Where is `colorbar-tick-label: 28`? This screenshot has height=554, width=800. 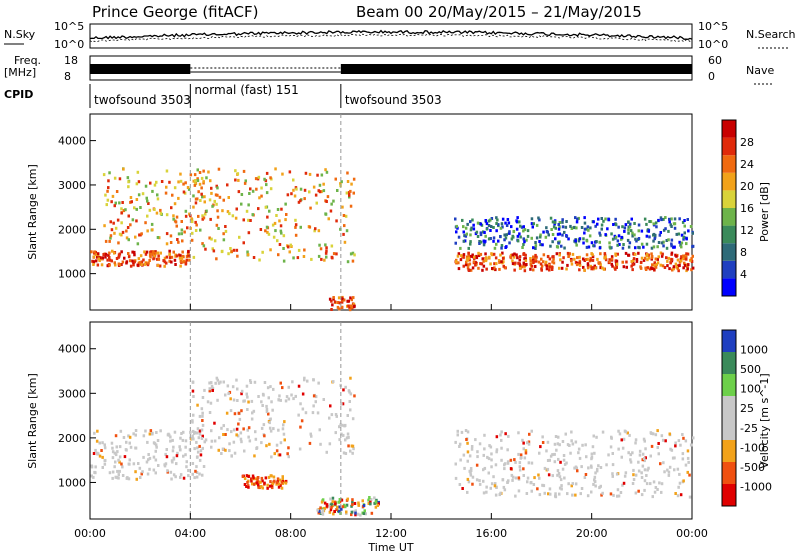
colorbar-tick-label: 28 is located at coordinates (747, 142).